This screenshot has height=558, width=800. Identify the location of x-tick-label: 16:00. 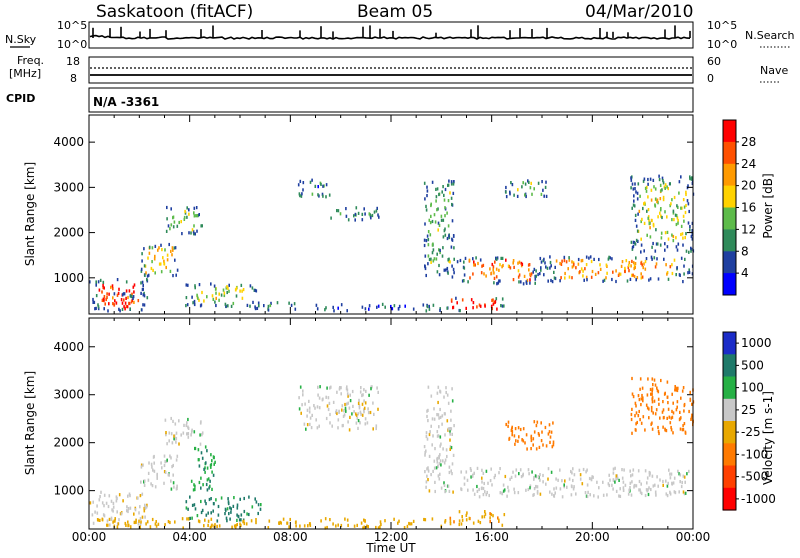
(491, 537).